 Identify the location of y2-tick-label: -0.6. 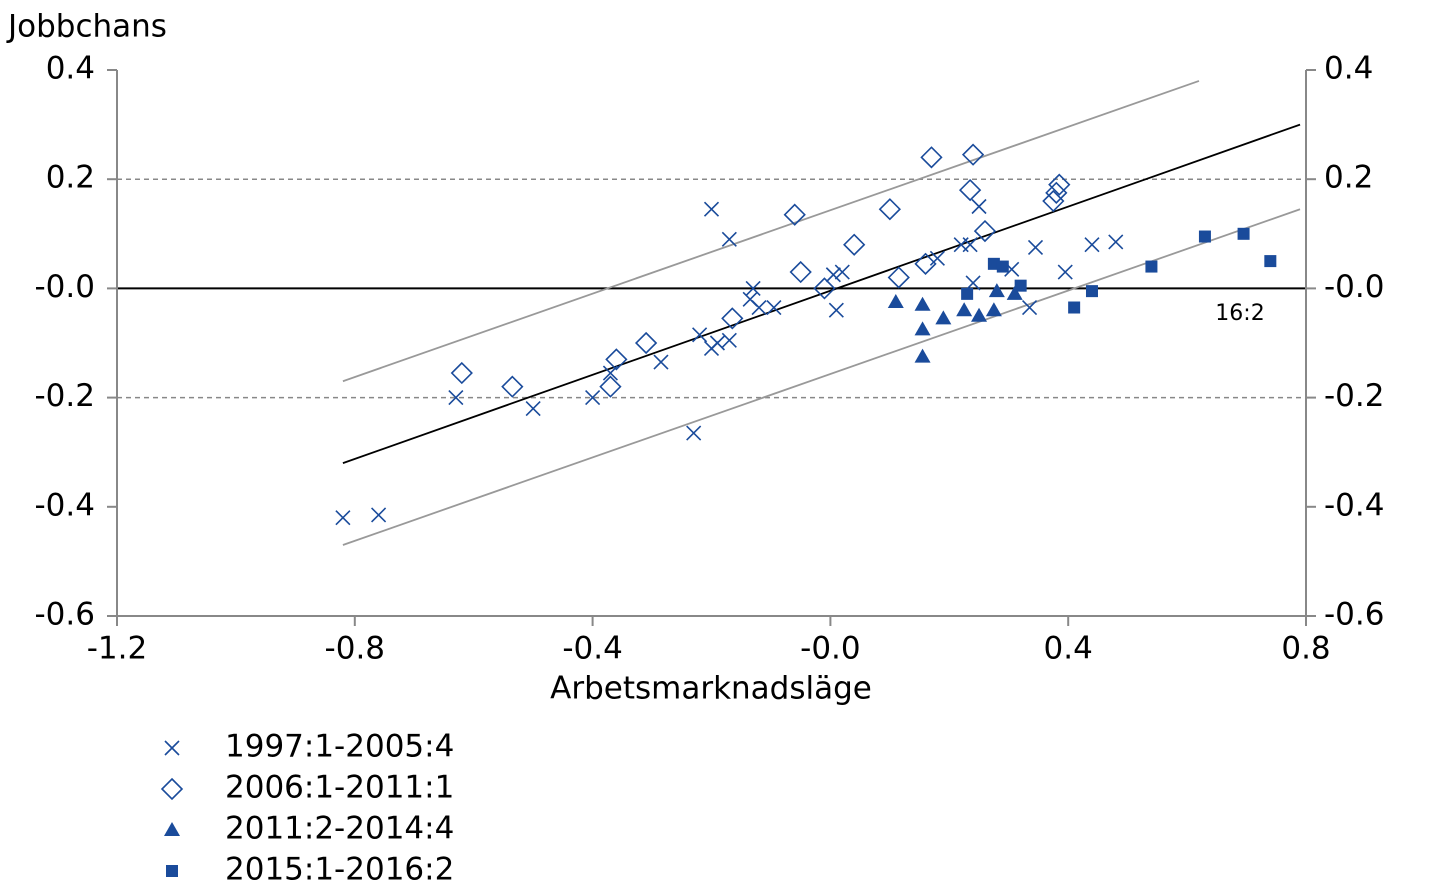
(1354, 615).